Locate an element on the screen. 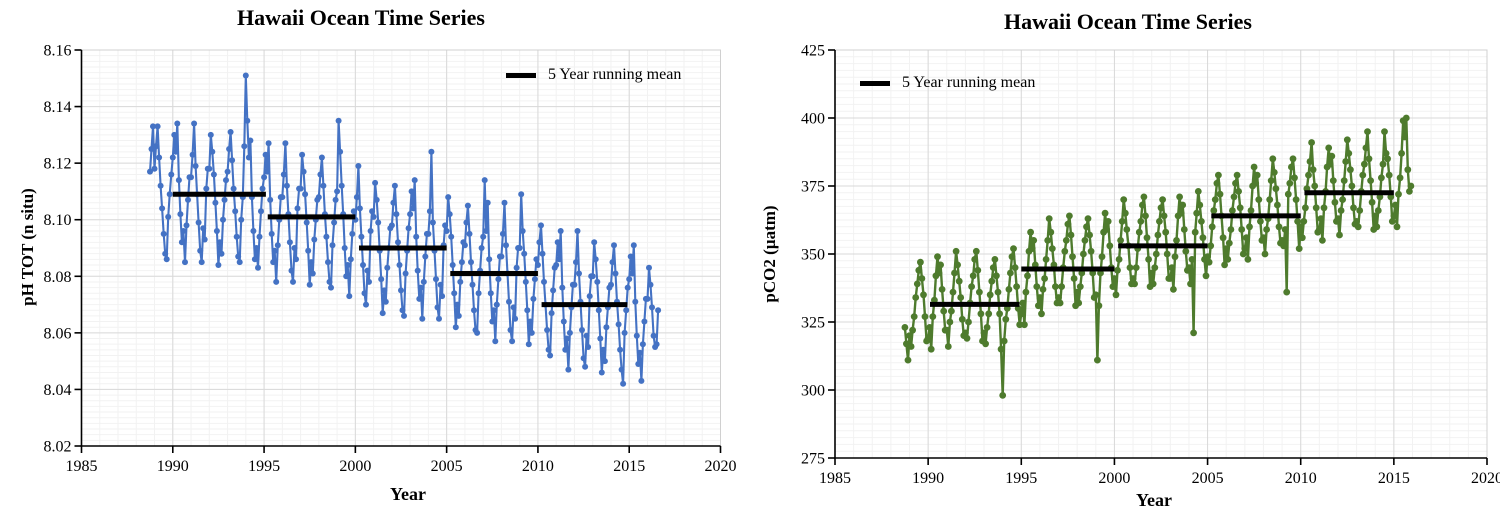 This screenshot has height=522, width=1500. y-tick-label: 8.08 is located at coordinates (58, 277).